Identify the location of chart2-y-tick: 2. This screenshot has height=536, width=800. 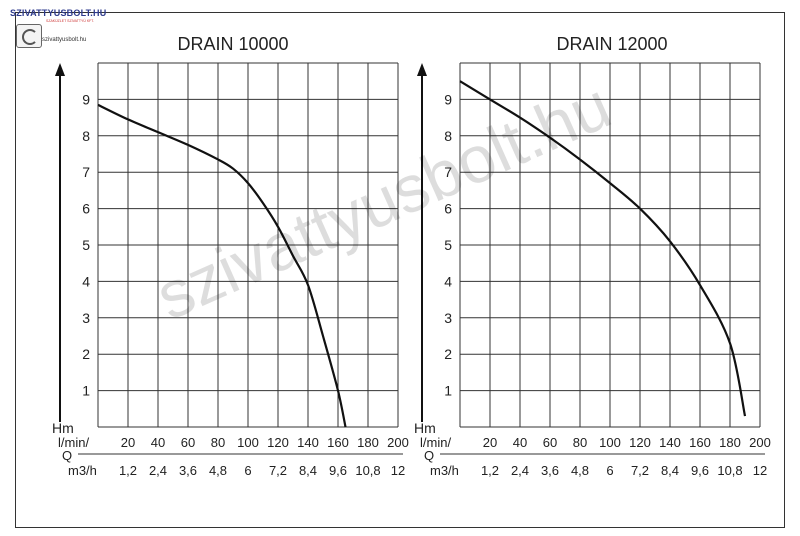
(448, 354).